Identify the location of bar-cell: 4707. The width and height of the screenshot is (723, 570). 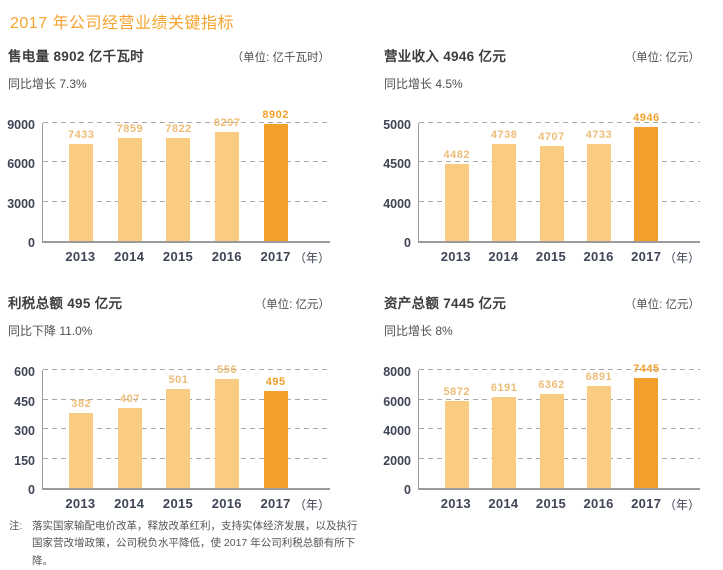
(551, 182).